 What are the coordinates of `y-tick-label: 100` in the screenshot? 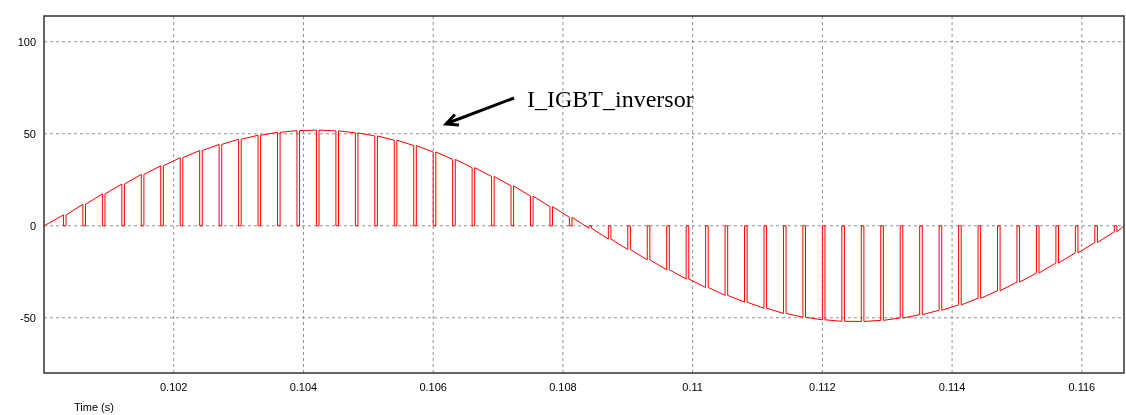 It's located at (26, 41).